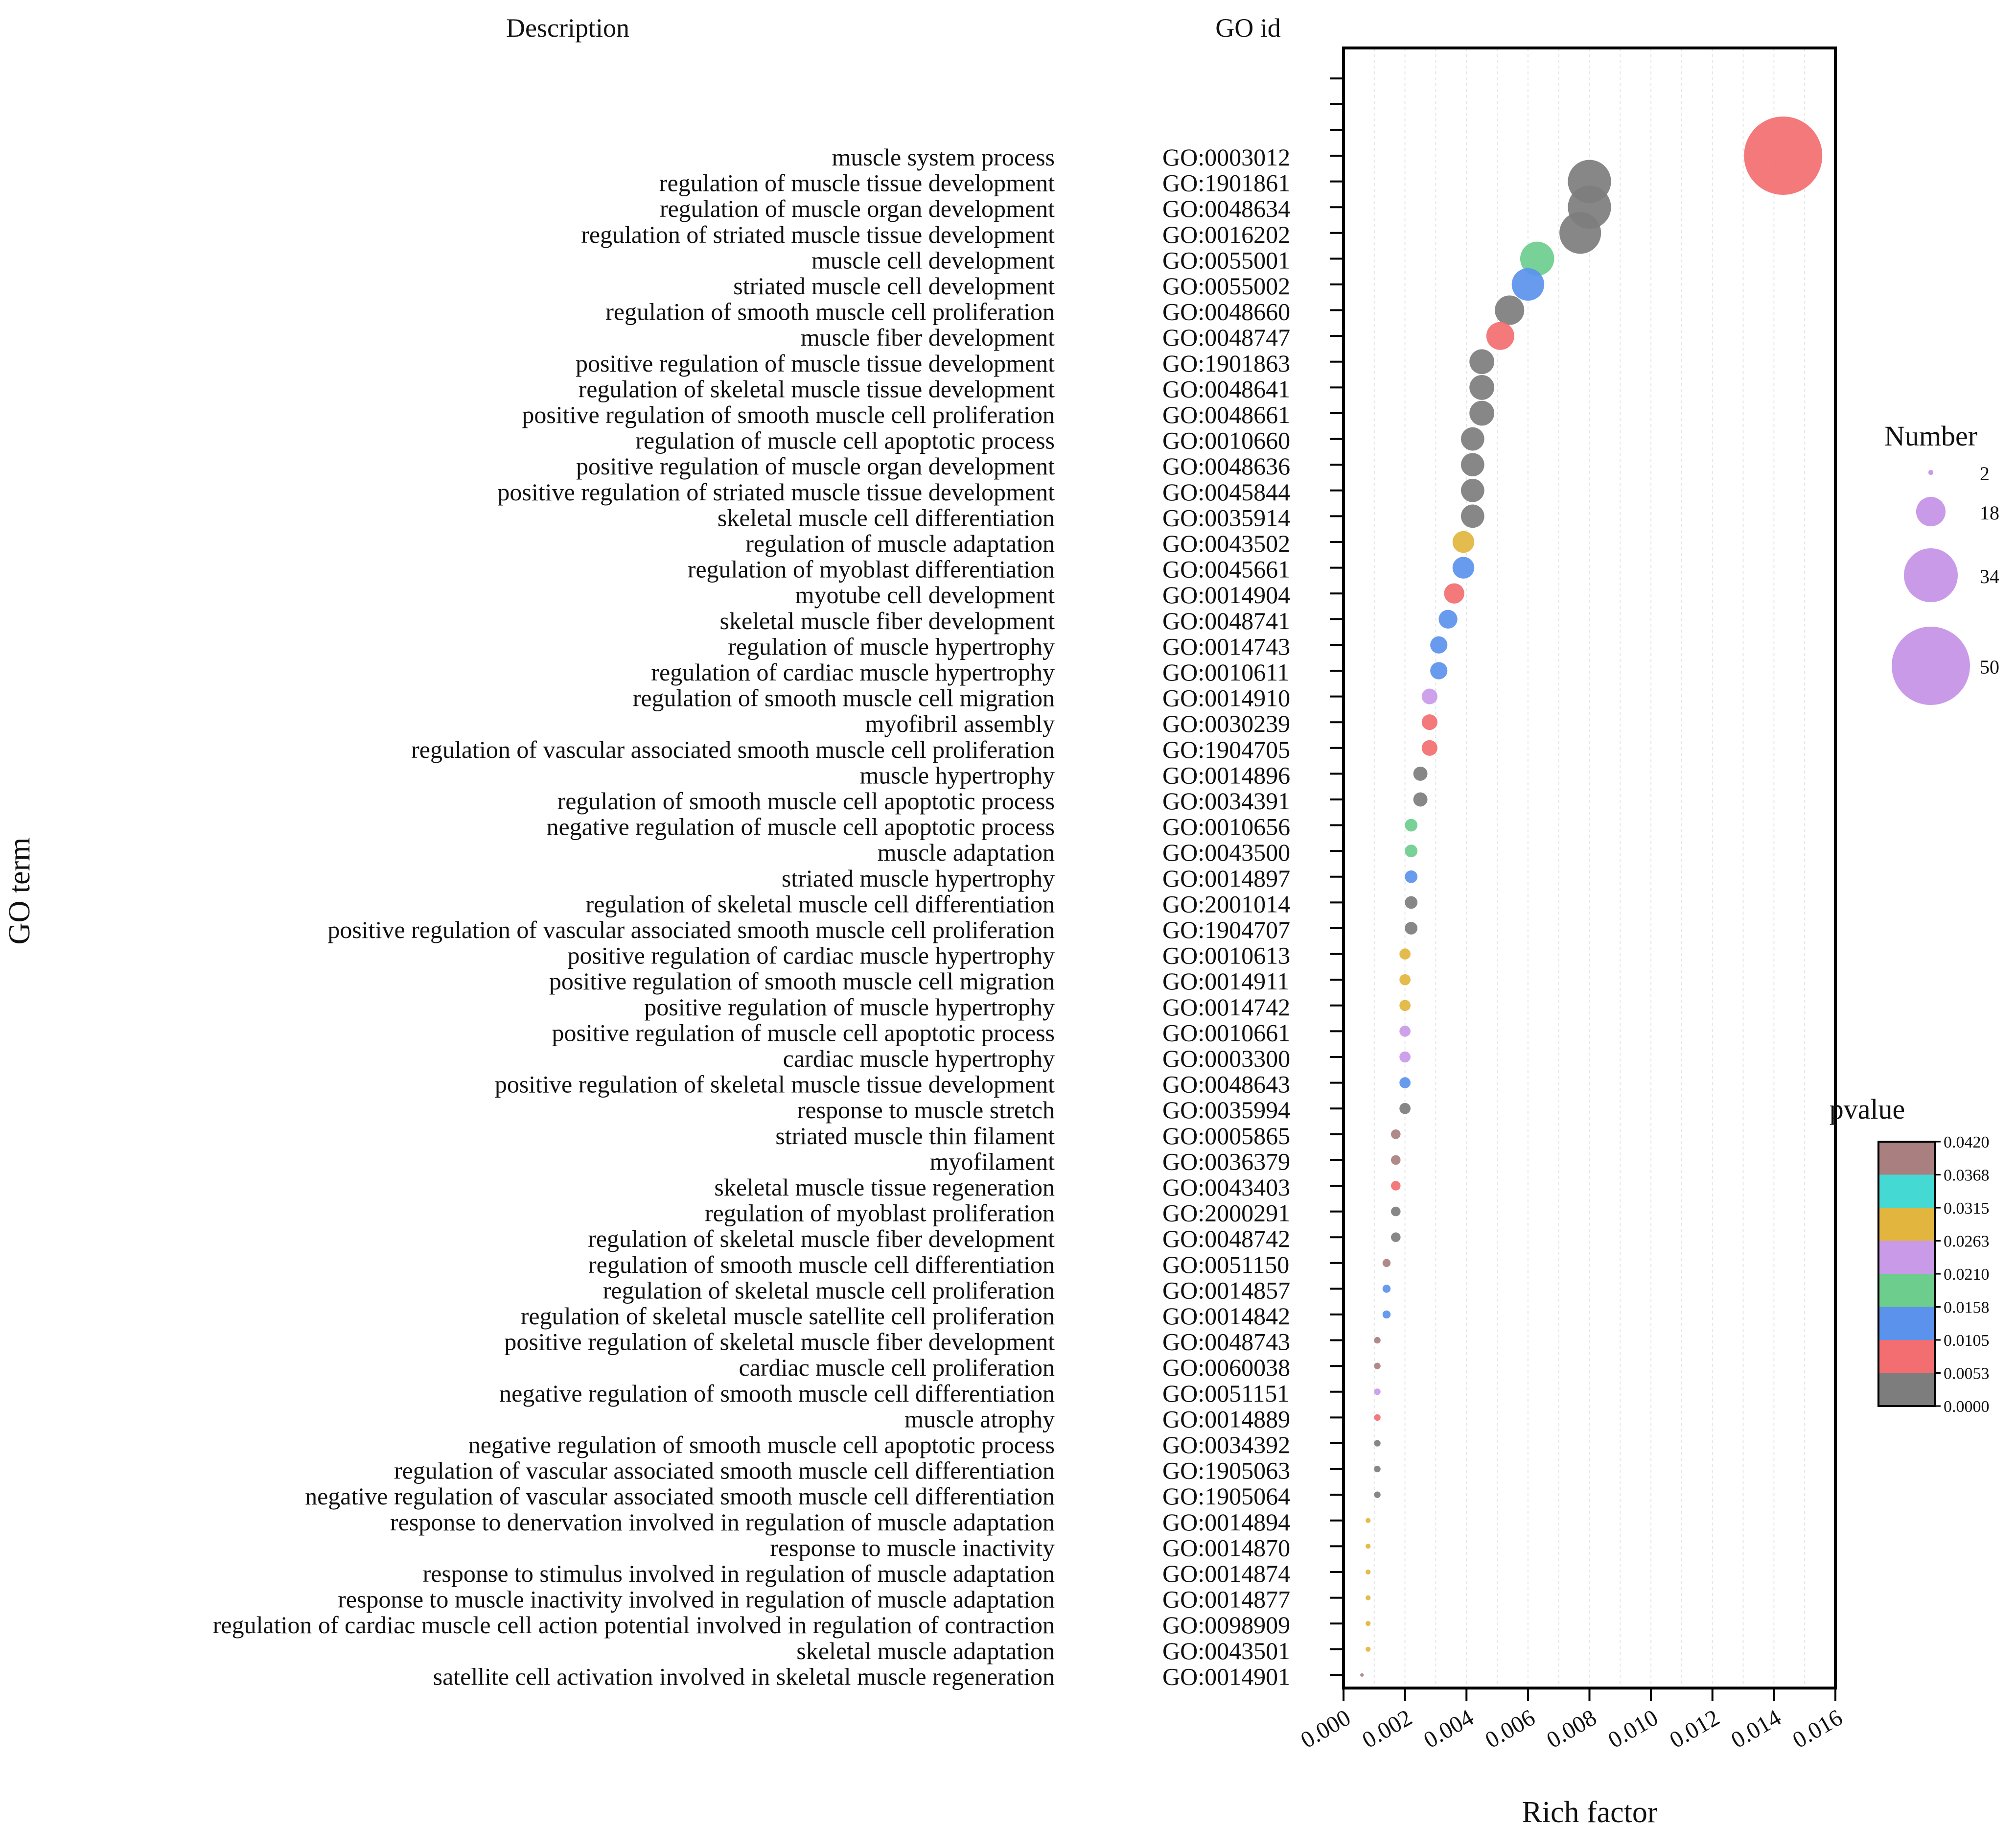  What do you see at coordinates (1226, 1058) in the screenshot?
I see `go-term-id: GO:0003300` at bounding box center [1226, 1058].